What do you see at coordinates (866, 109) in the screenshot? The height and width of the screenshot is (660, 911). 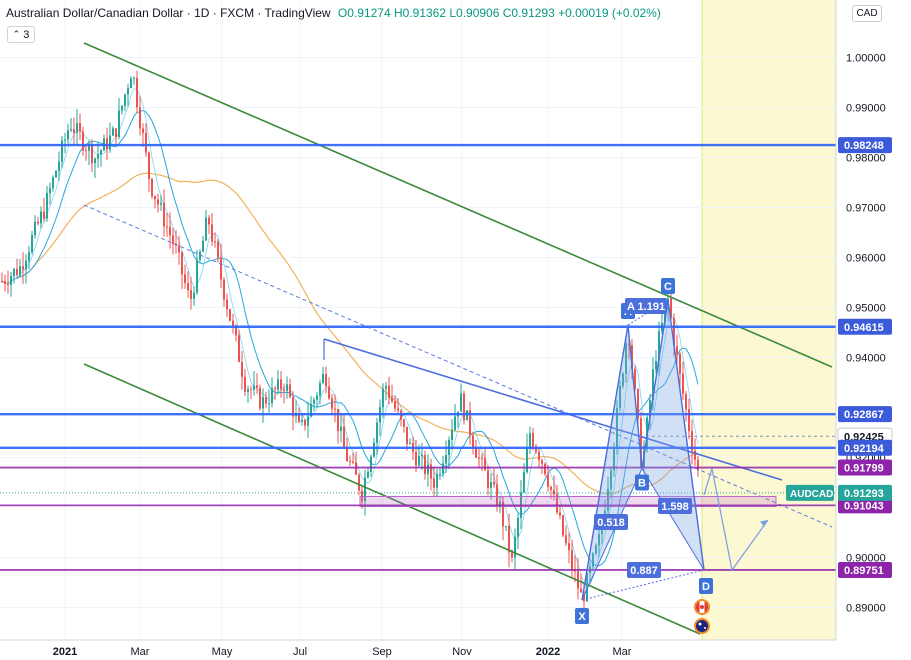 I see `y-tick-label: 0.99000` at bounding box center [866, 109].